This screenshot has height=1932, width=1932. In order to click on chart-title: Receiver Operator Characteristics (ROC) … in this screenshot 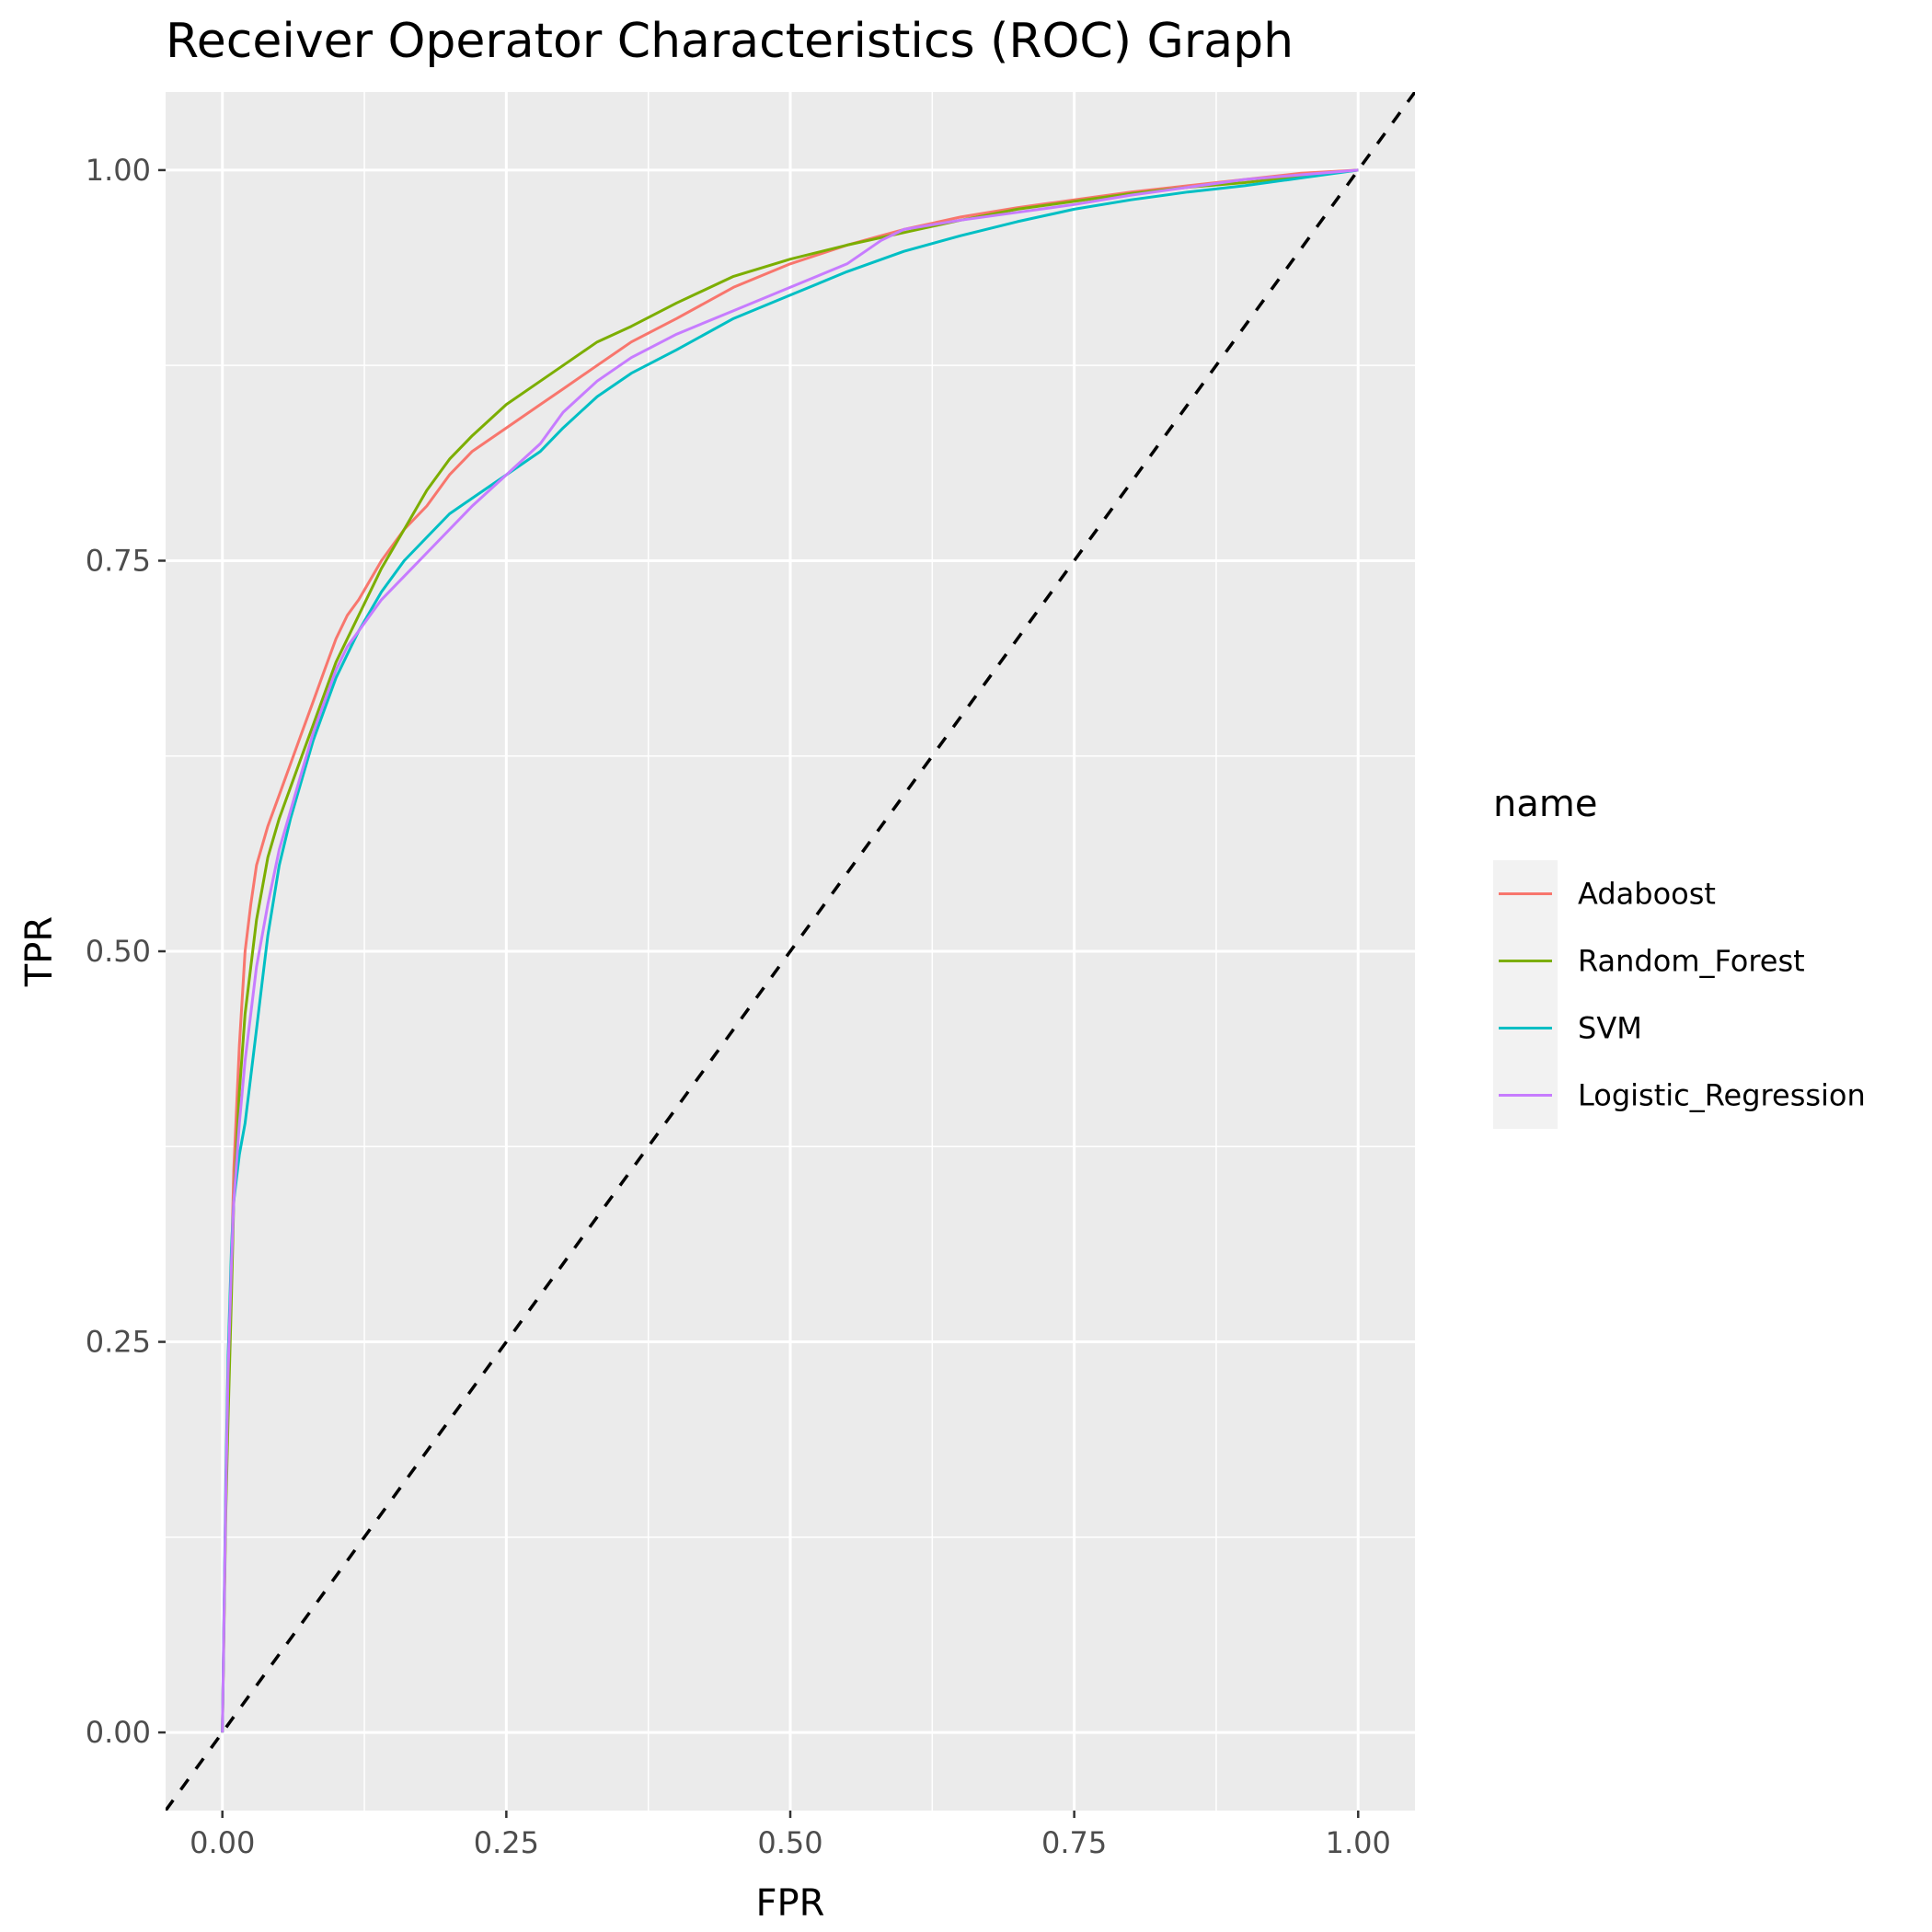, I will do `click(730, 41)`.